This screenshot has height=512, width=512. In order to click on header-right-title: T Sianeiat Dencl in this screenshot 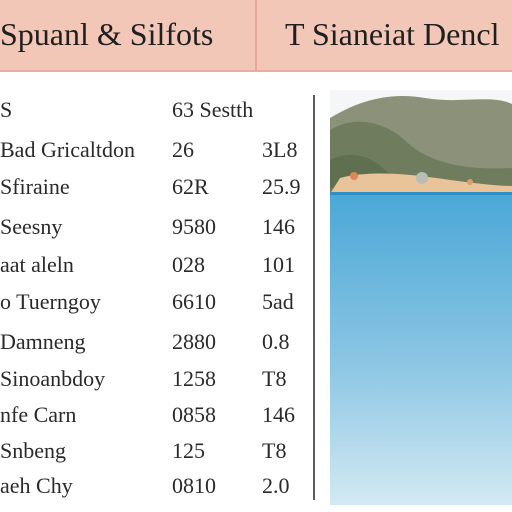, I will do `click(392, 34)`.